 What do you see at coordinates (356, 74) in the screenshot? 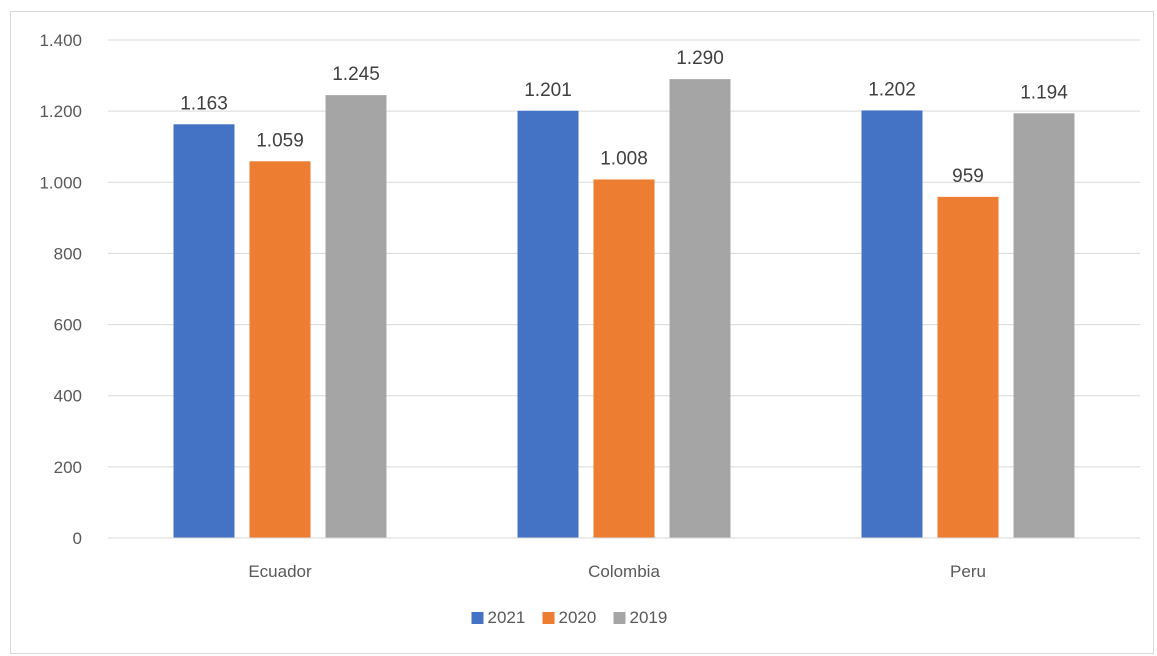
I see `data-label: 1.245` at bounding box center [356, 74].